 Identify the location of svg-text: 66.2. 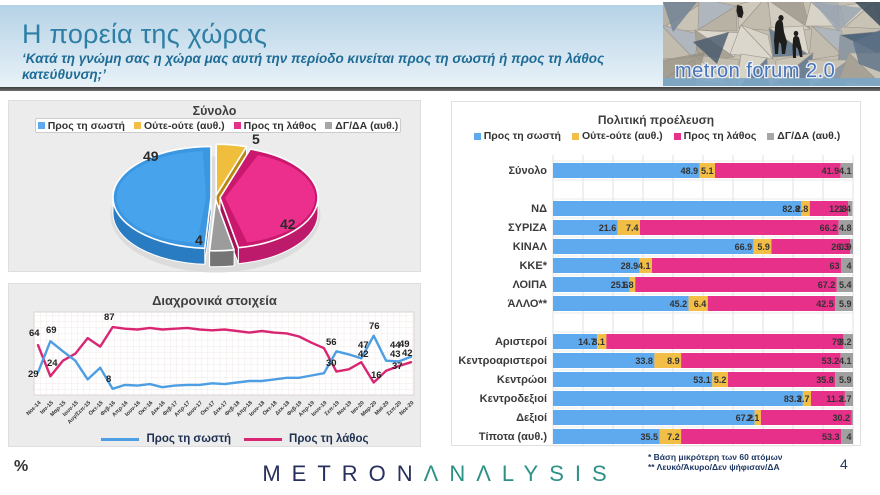
(829, 228).